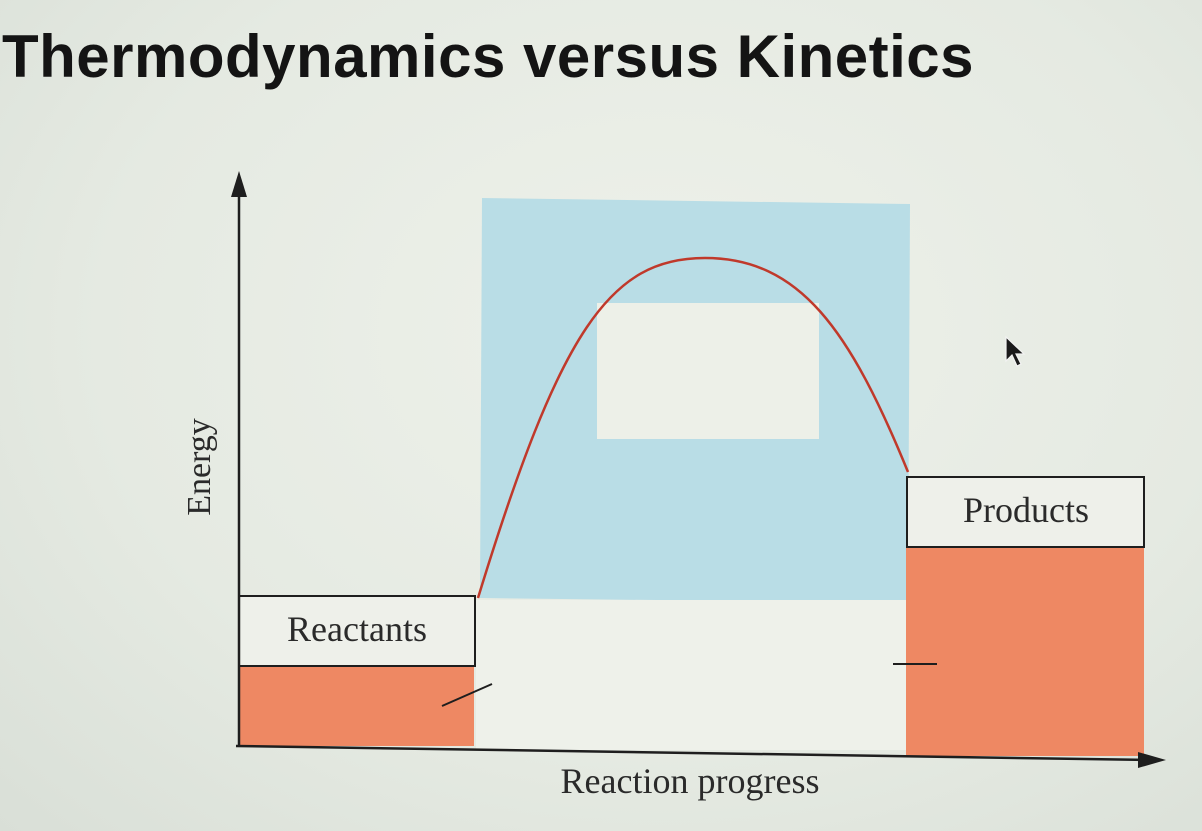  What do you see at coordinates (488, 56) in the screenshot?
I see `slide-title: Thermodynamics versus Kinetics` at bounding box center [488, 56].